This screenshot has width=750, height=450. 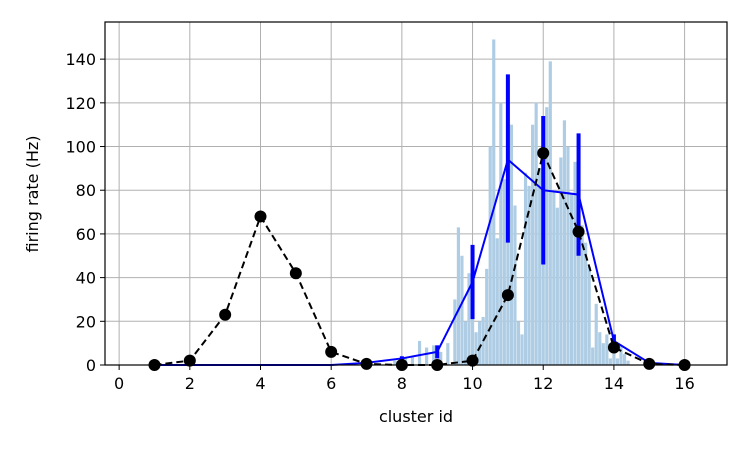 What do you see at coordinates (331, 383) in the screenshot?
I see `x-tick-label: 6` at bounding box center [331, 383].